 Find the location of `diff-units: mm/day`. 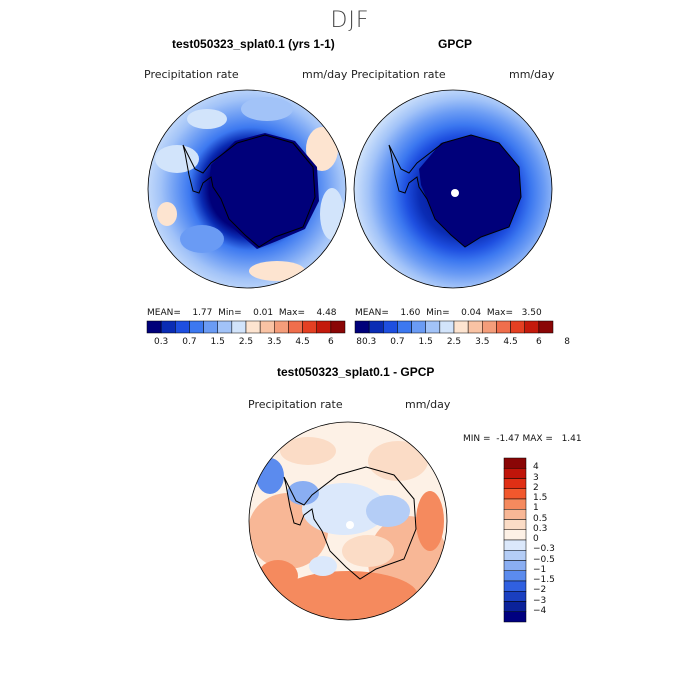

diff-units: mm/day is located at coordinates (428, 404).